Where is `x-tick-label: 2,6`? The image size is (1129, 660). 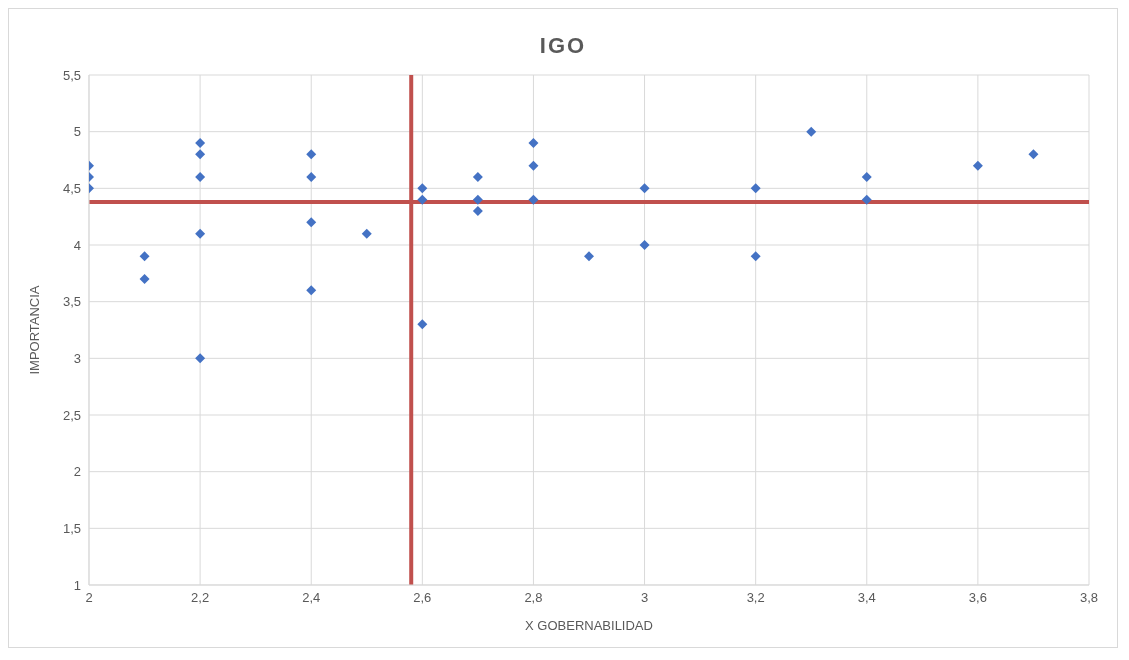 x-tick-label: 2,6 is located at coordinates (422, 598).